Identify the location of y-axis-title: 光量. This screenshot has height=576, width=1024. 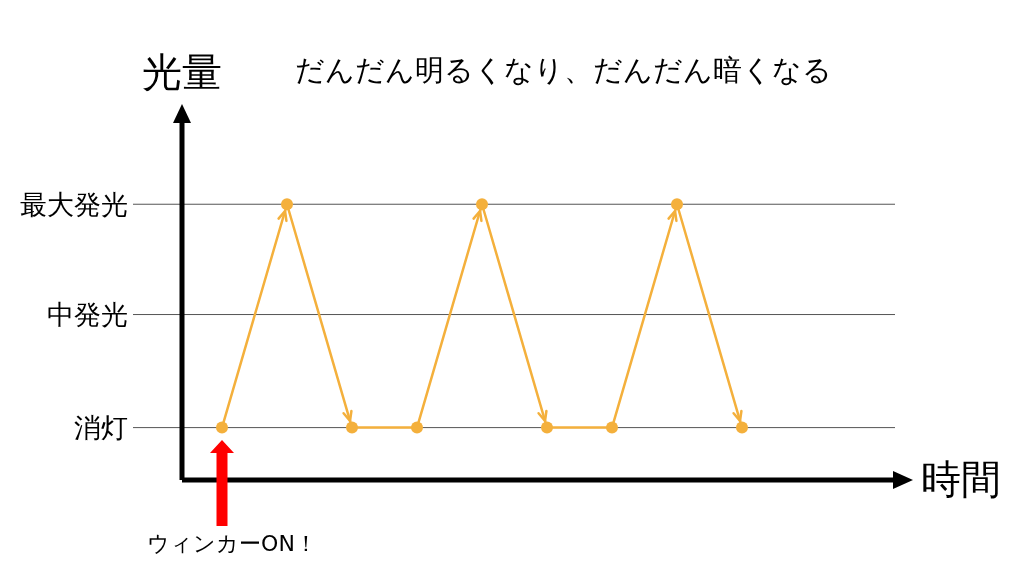
(182, 72).